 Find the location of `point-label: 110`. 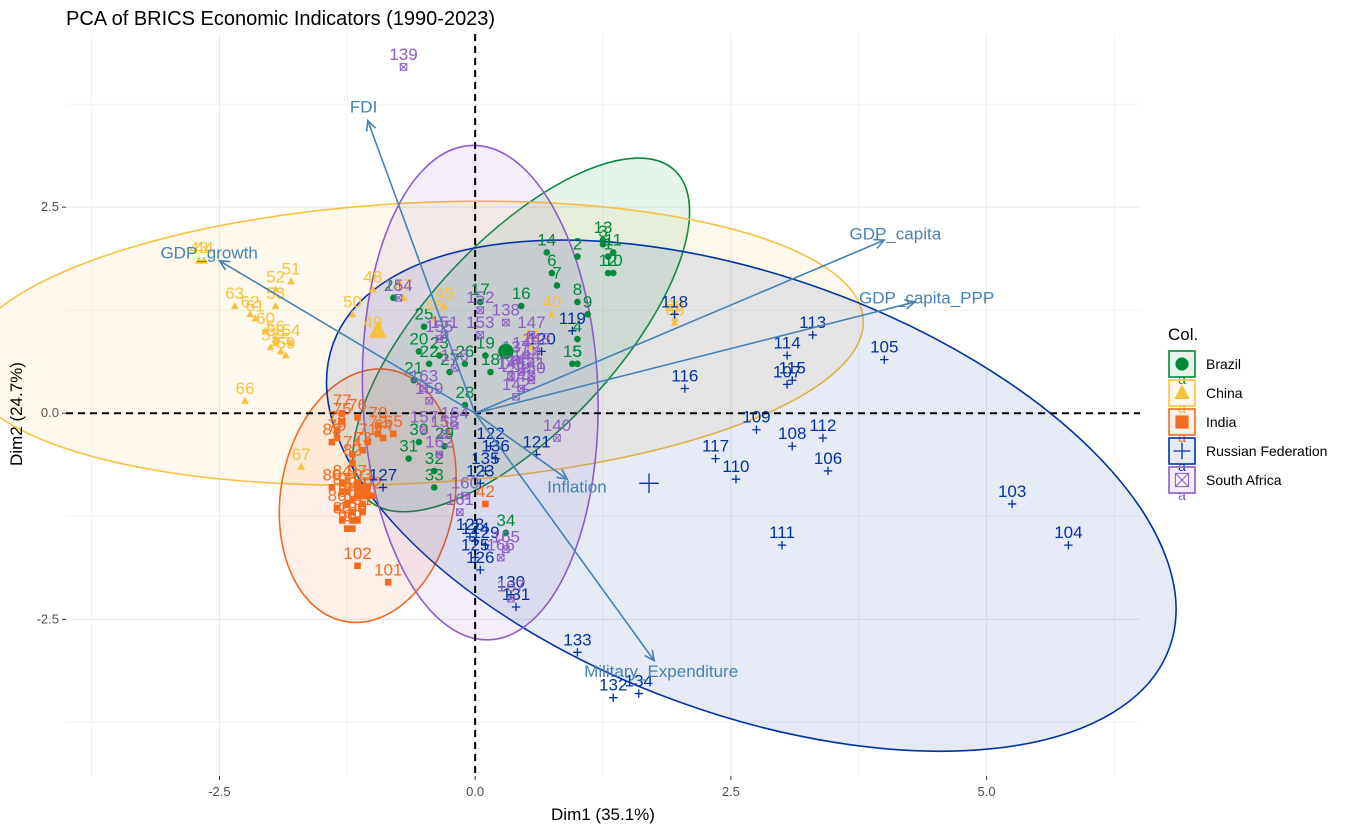

point-label: 110 is located at coordinates (735, 466).